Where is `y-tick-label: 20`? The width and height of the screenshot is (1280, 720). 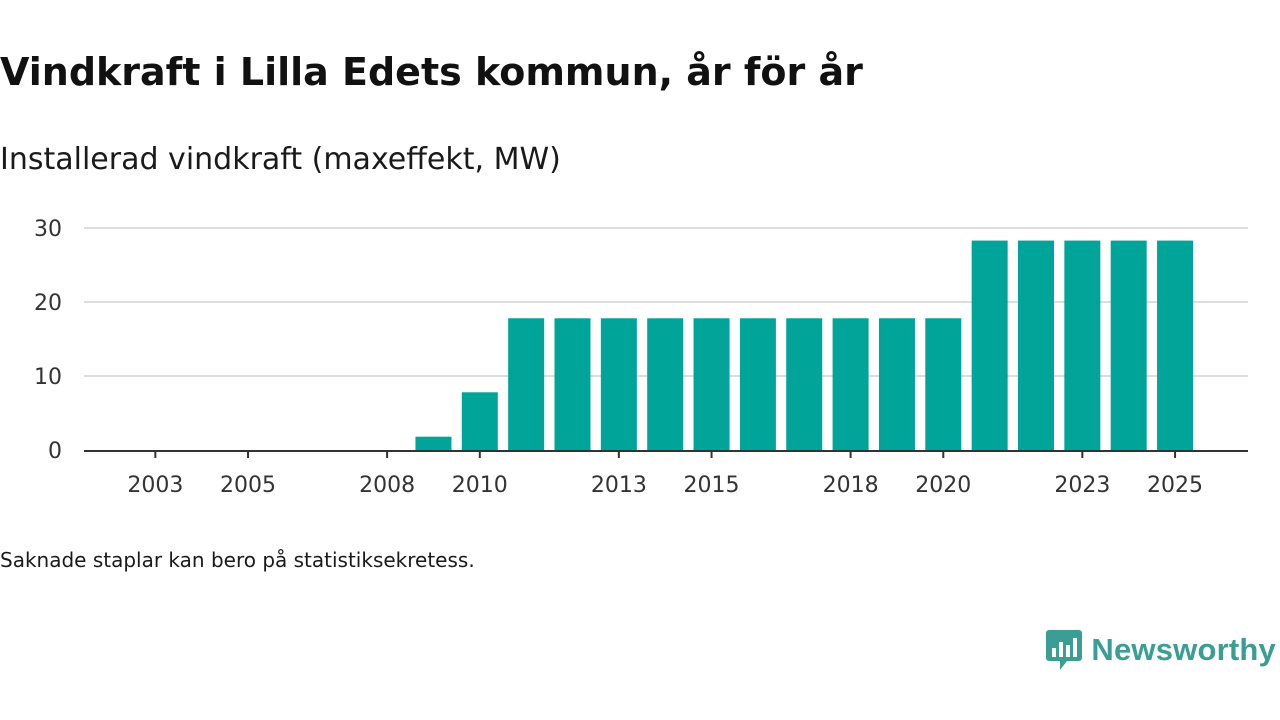 y-tick-label: 20 is located at coordinates (48, 303).